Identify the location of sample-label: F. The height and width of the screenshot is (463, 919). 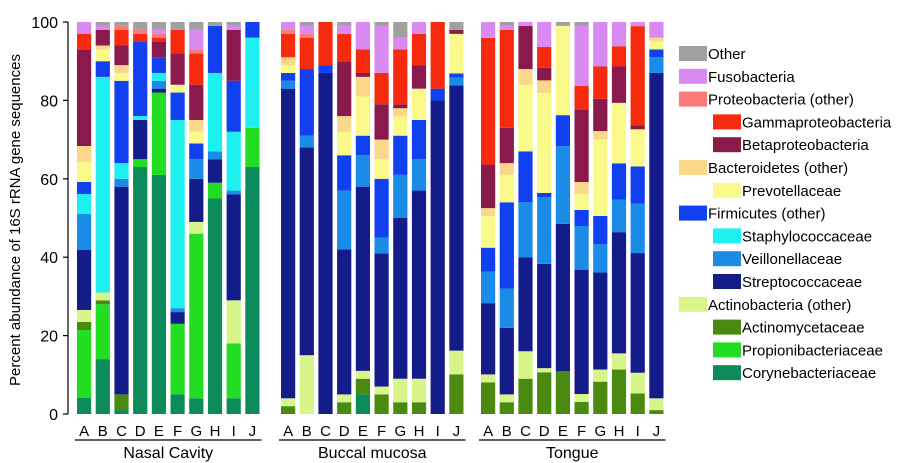
(177, 431).